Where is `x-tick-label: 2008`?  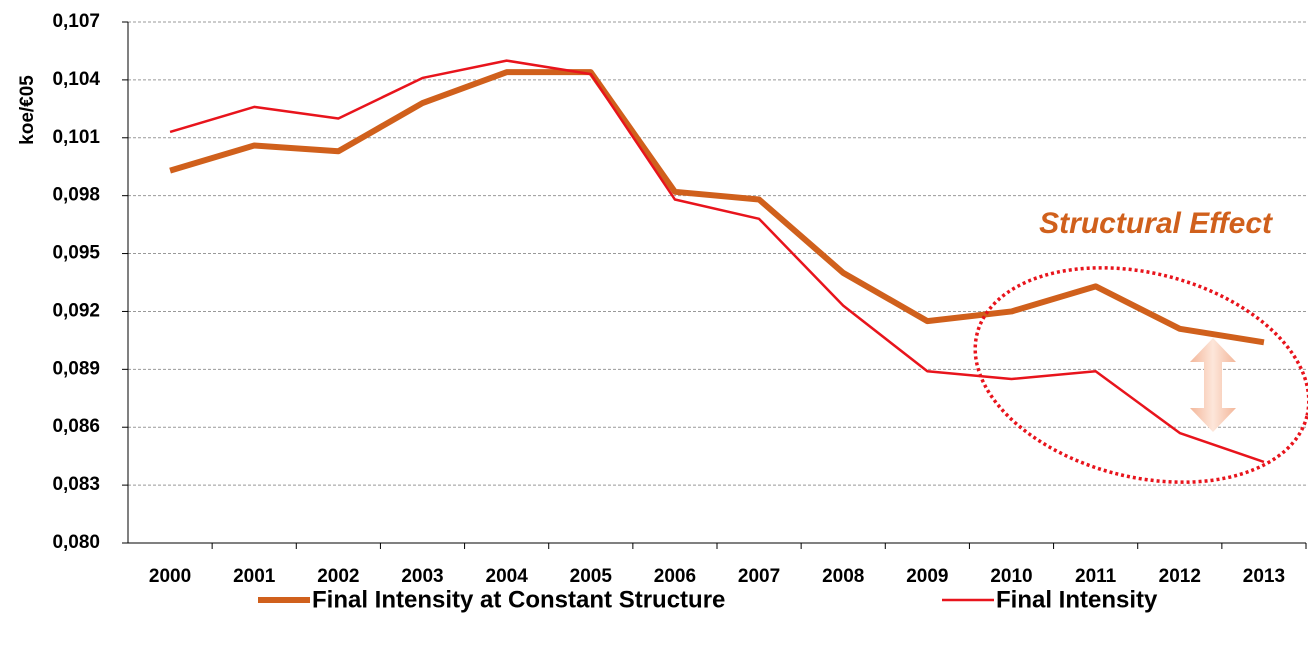
x-tick-label: 2008 is located at coordinates (843, 576).